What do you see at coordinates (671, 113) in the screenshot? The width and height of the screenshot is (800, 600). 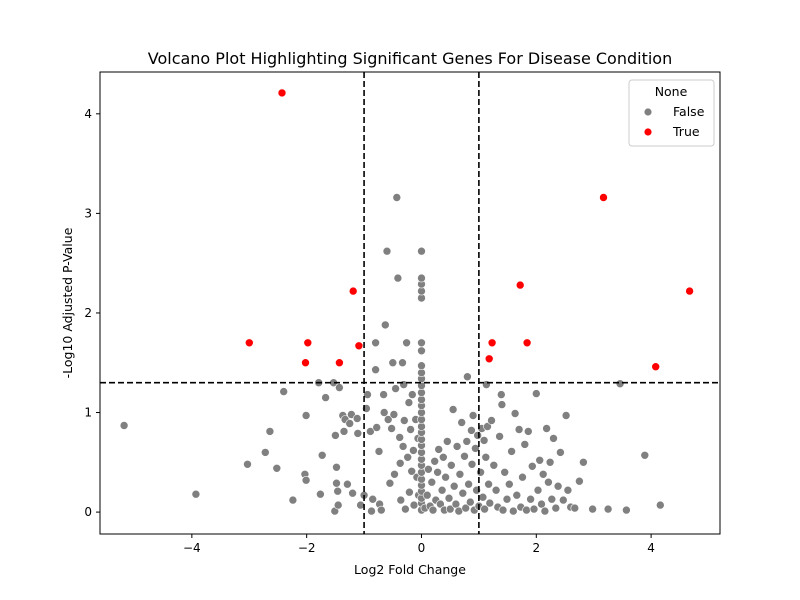 I see `legend: None False True` at bounding box center [671, 113].